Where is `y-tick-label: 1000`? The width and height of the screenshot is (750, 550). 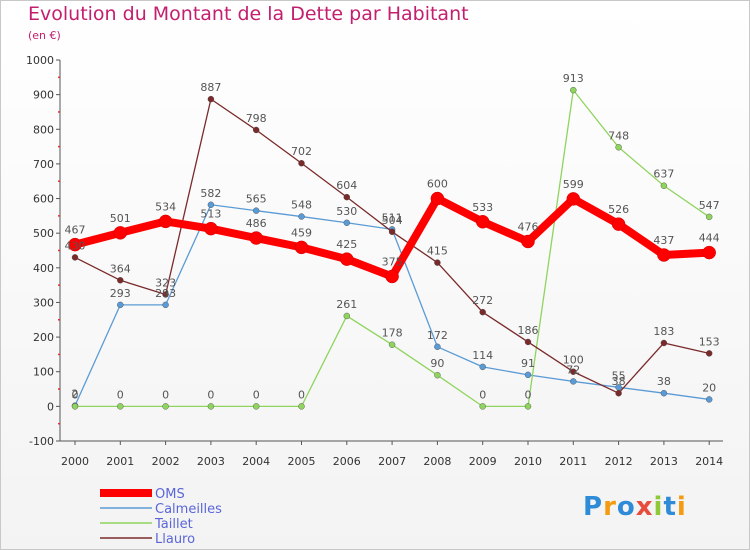 y-tick-label: 1000 is located at coordinates (40, 60).